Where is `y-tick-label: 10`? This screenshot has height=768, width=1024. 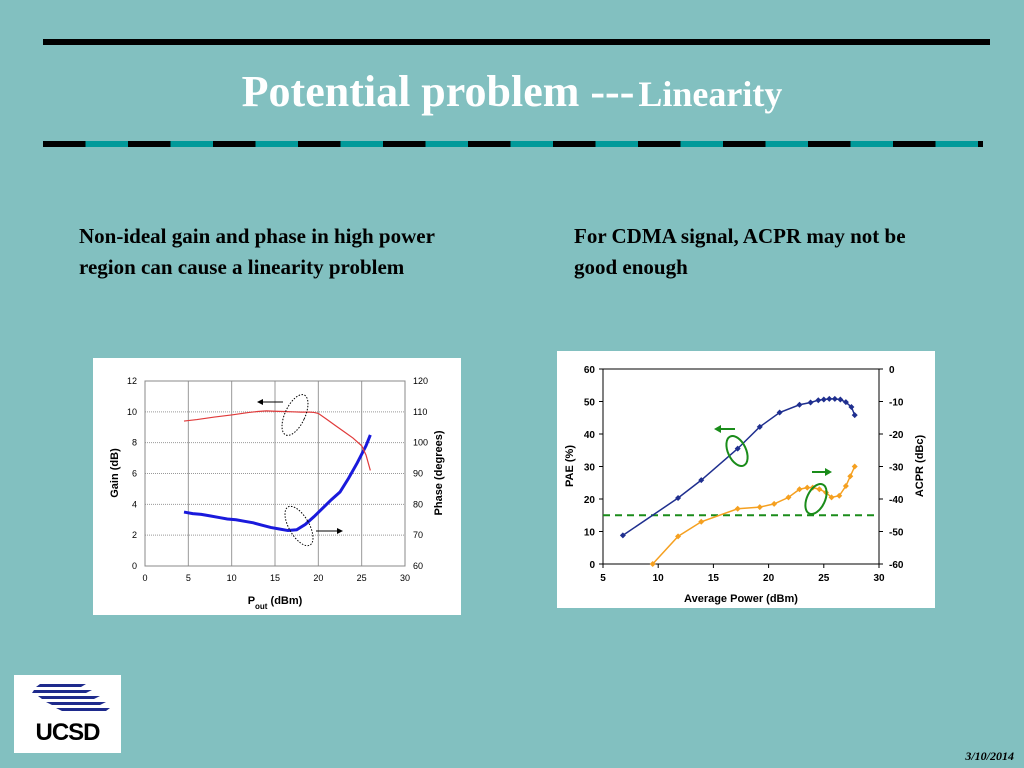 y-tick-label: 10 is located at coordinates (132, 412).